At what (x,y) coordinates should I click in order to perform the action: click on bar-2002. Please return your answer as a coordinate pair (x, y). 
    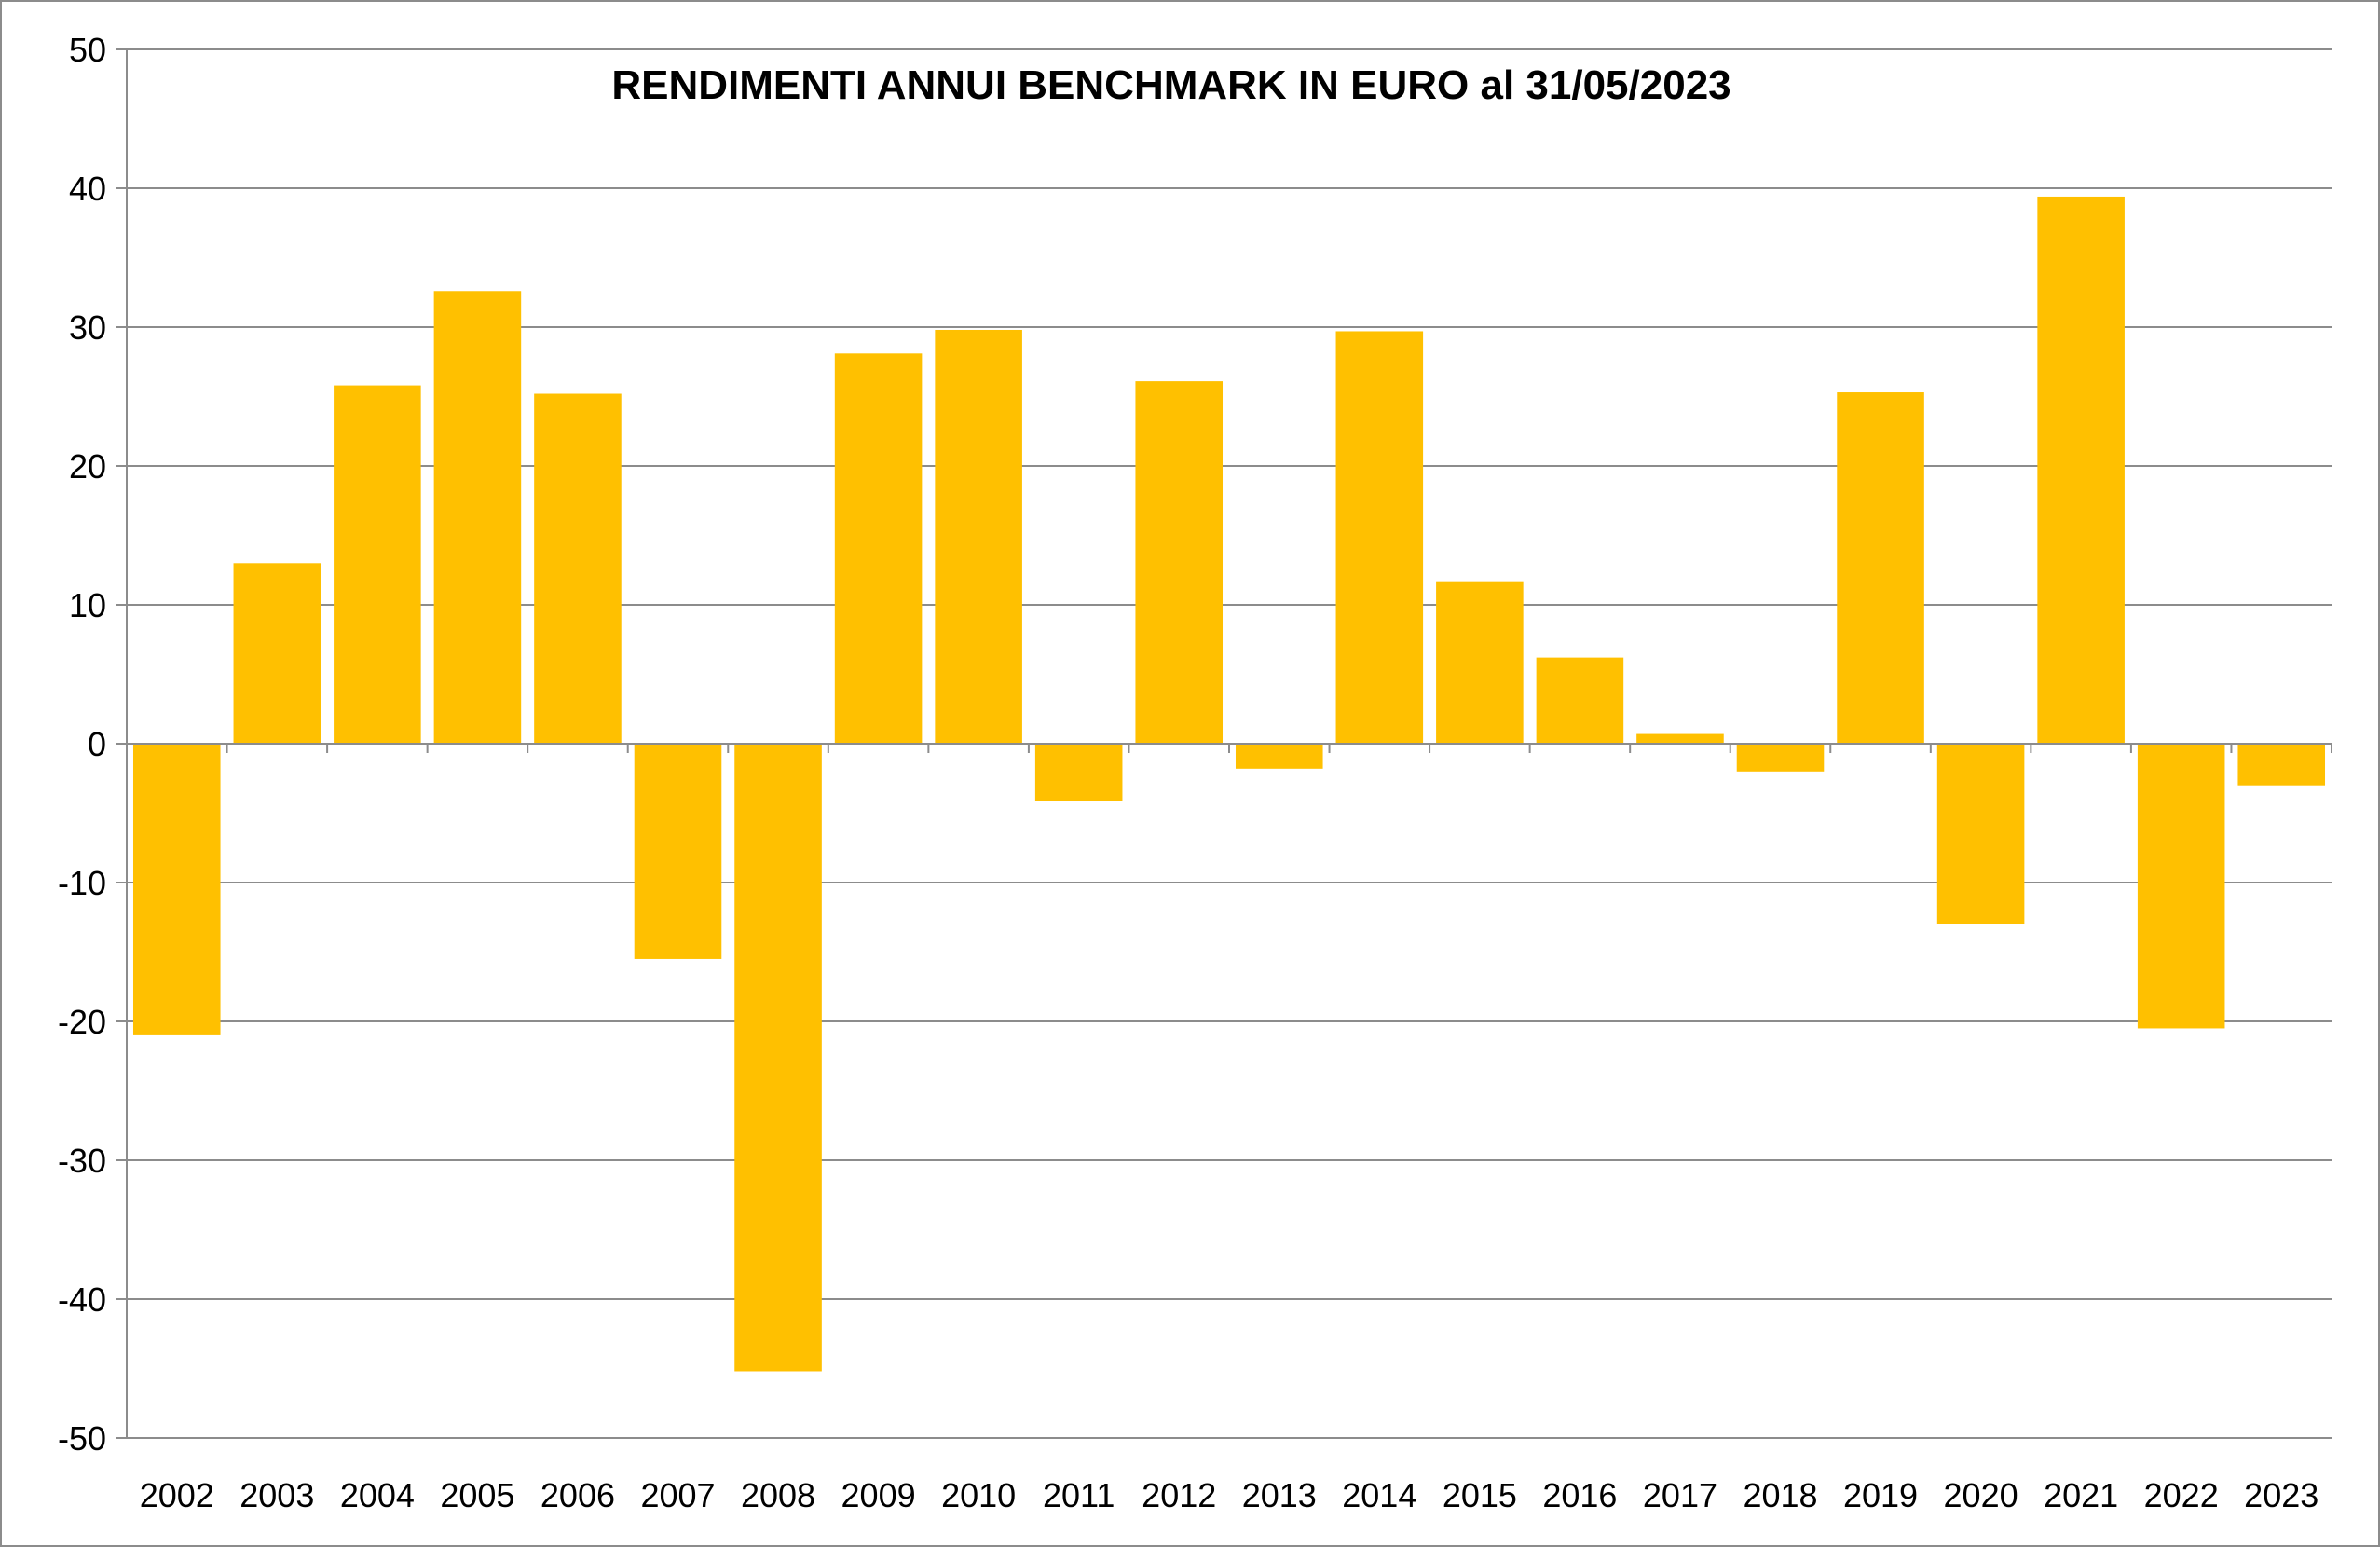
    Looking at the image, I should click on (176, 889).